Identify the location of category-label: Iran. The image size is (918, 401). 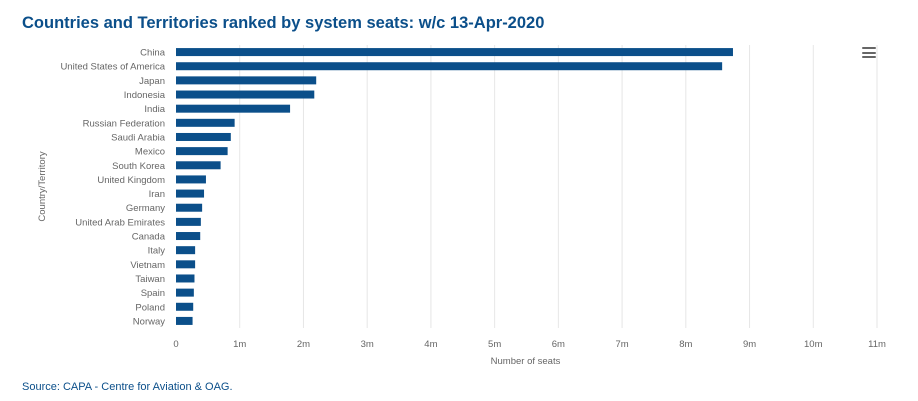
(157, 194).